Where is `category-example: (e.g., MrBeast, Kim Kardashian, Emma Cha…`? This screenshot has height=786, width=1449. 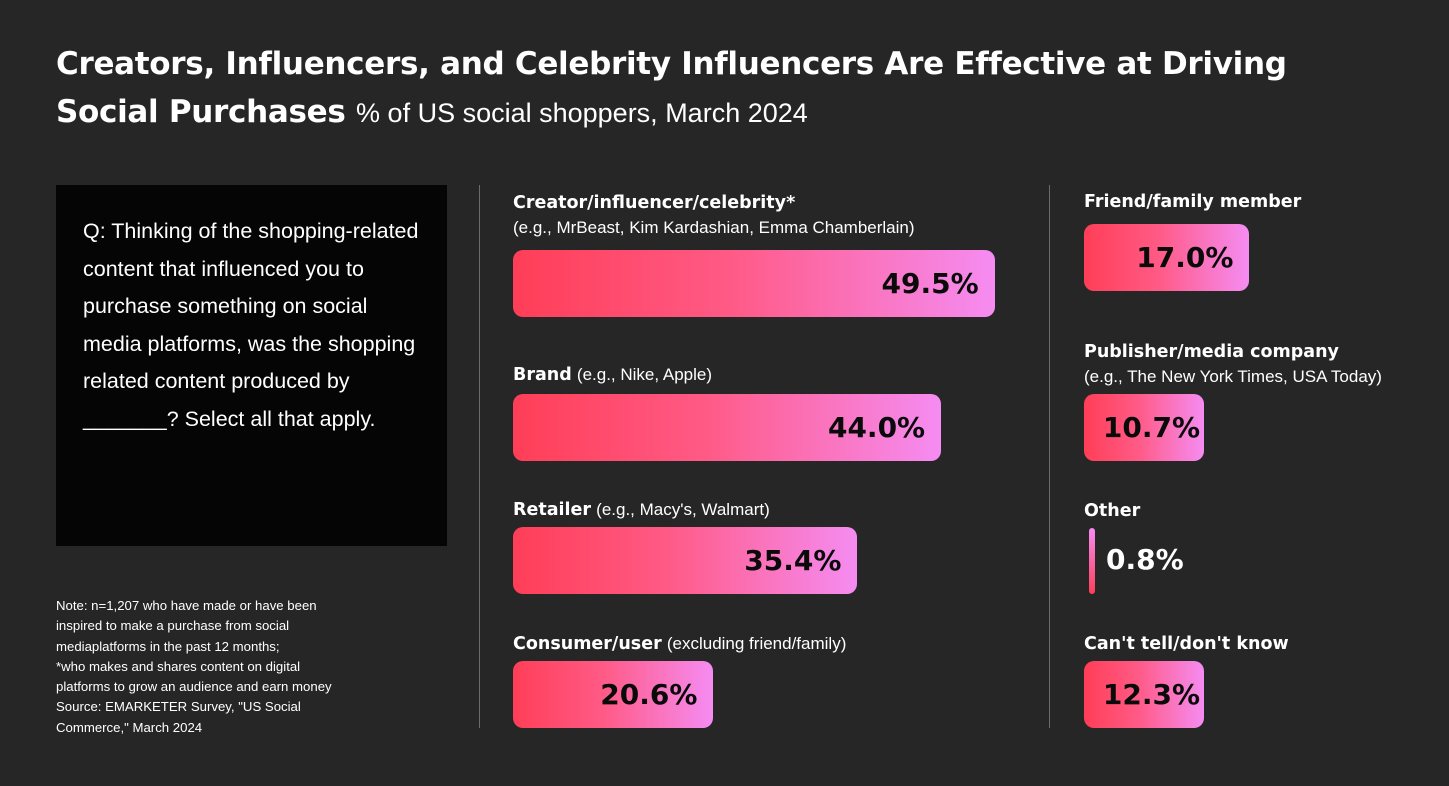 category-example: (e.g., MrBeast, Kim Kardashian, Emma Cha… is located at coordinates (714, 227).